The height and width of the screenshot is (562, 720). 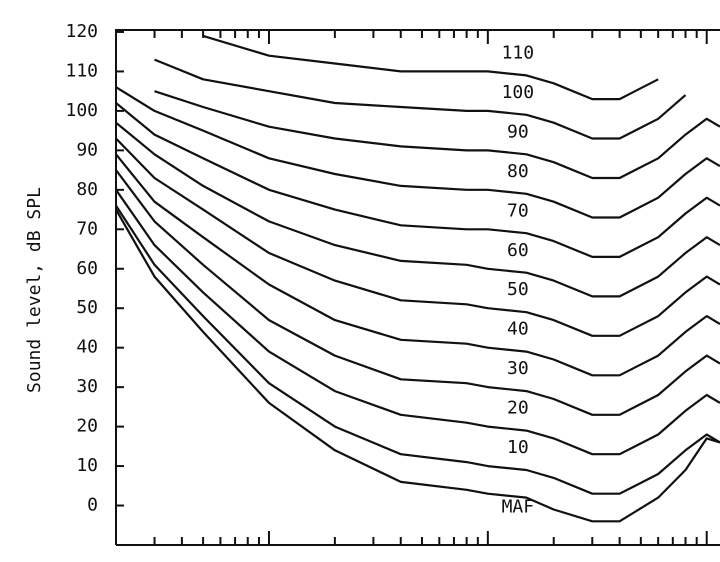 I want to click on y-tick-label: 100, so click(x=81, y=110).